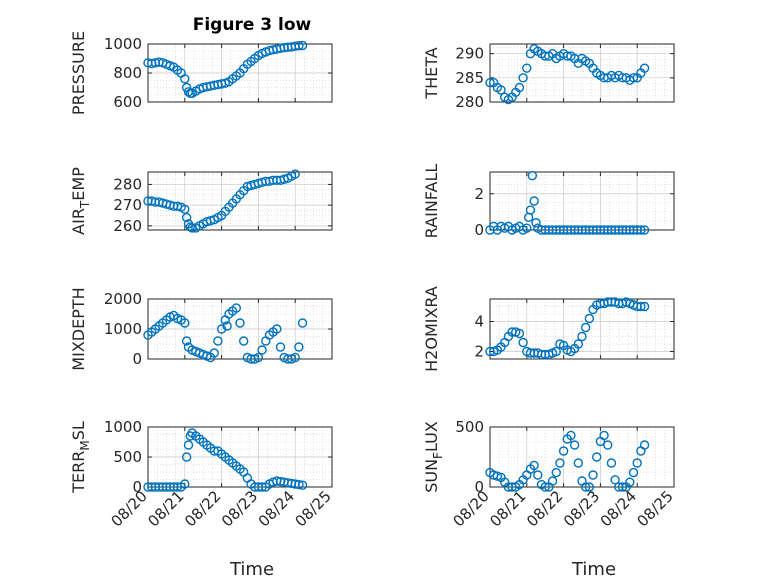  I want to click on y-axis-label-rainfall: RAINFALL, so click(431, 201).